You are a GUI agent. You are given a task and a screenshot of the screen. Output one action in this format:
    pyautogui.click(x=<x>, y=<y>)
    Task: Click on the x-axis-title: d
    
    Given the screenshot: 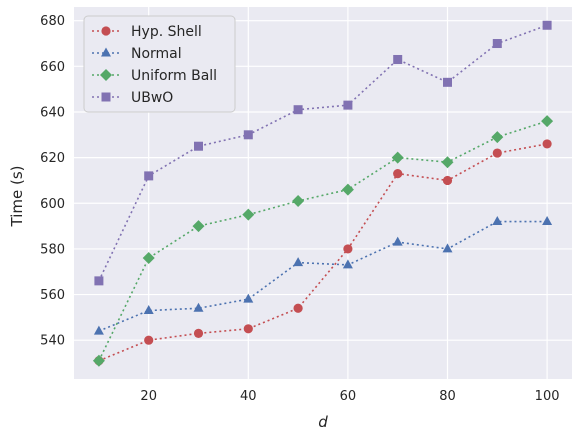 What is the action you would take?
    pyautogui.click(x=323, y=422)
    